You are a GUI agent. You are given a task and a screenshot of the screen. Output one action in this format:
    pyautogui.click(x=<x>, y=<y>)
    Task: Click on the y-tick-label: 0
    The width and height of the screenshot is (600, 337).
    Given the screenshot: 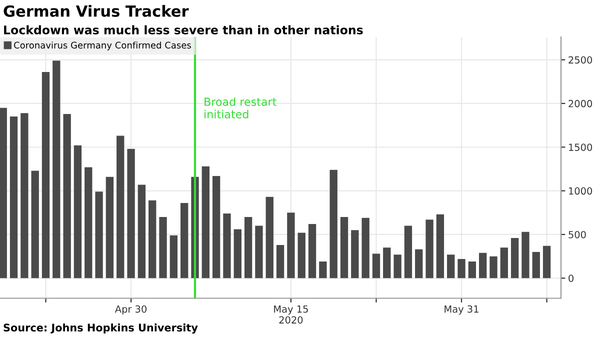 What is the action you would take?
    pyautogui.click(x=571, y=278)
    